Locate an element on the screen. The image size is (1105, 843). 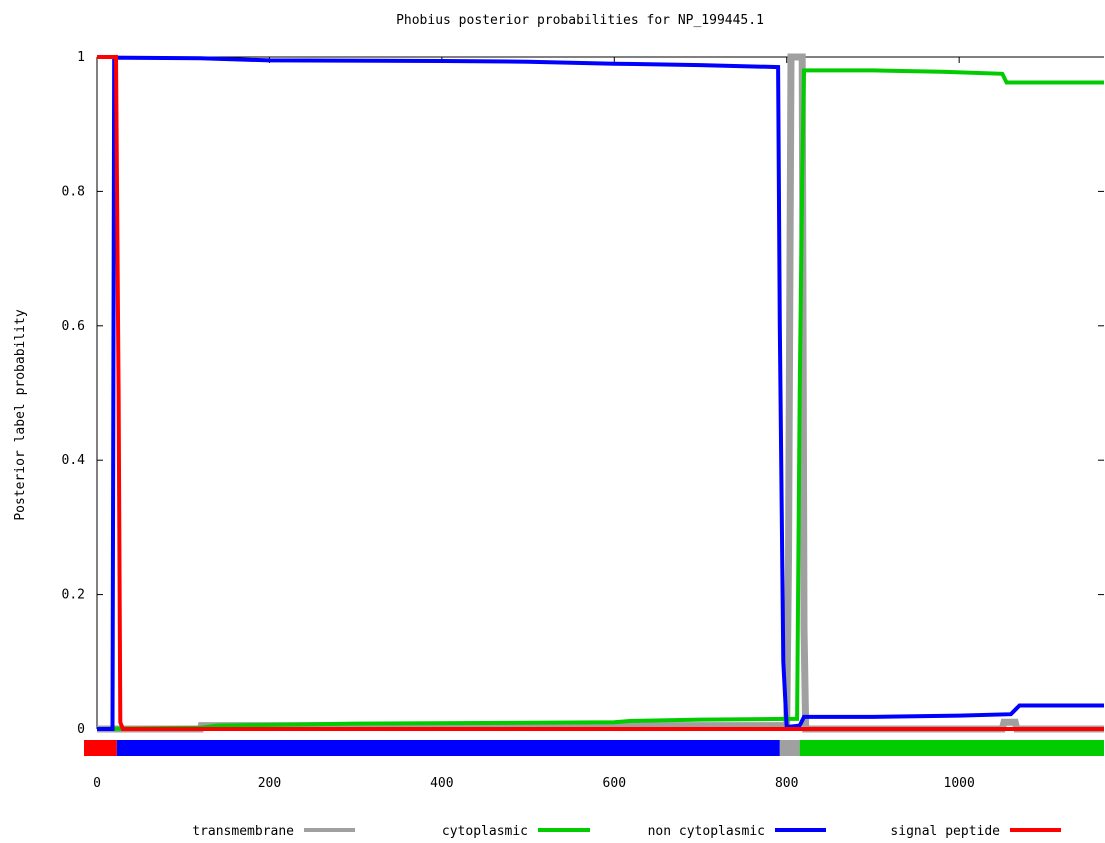
y-tick-label: 1 is located at coordinates (81, 57).